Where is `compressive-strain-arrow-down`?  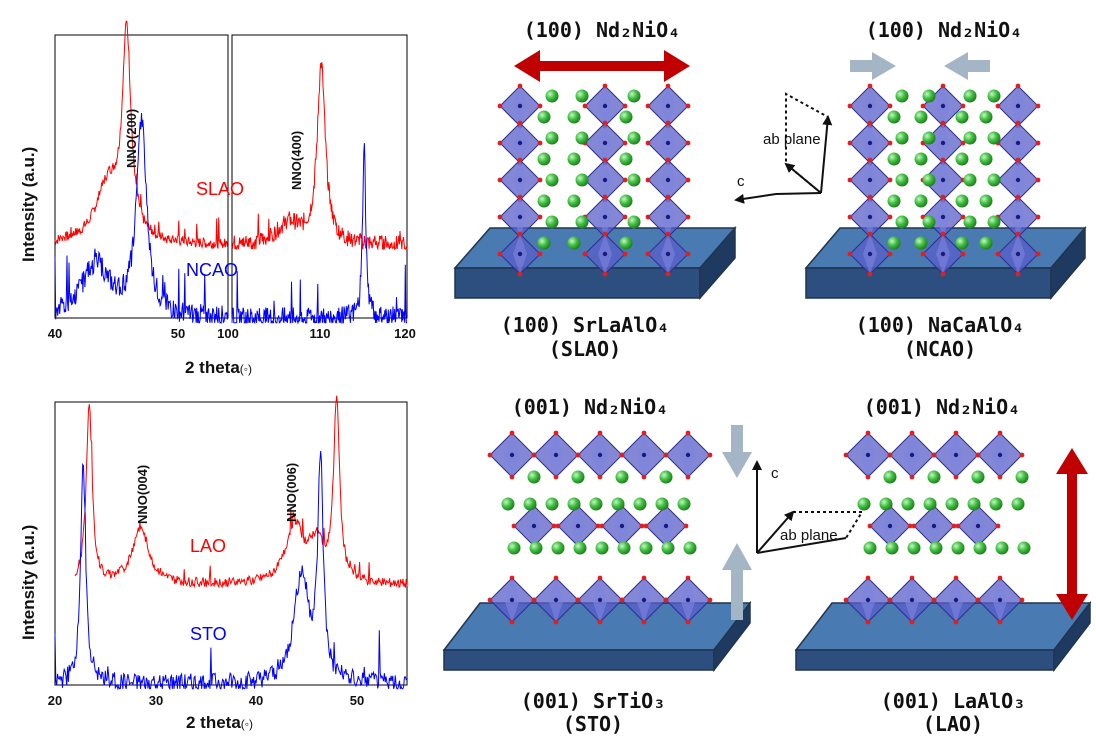
compressive-strain-arrow-down is located at coordinates (737, 451).